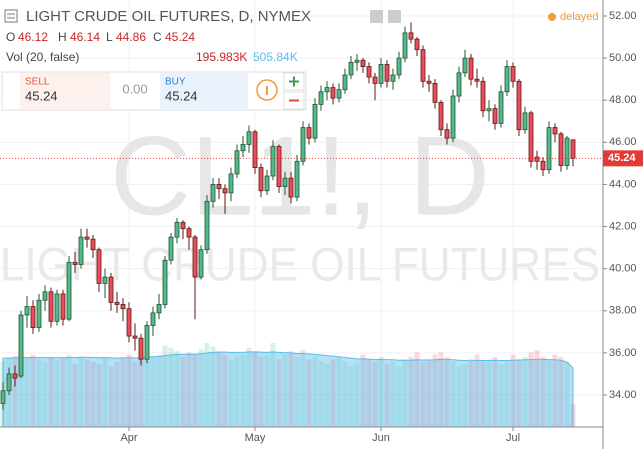  What do you see at coordinates (381, 438) in the screenshot?
I see `x-tick-label: Jun` at bounding box center [381, 438].